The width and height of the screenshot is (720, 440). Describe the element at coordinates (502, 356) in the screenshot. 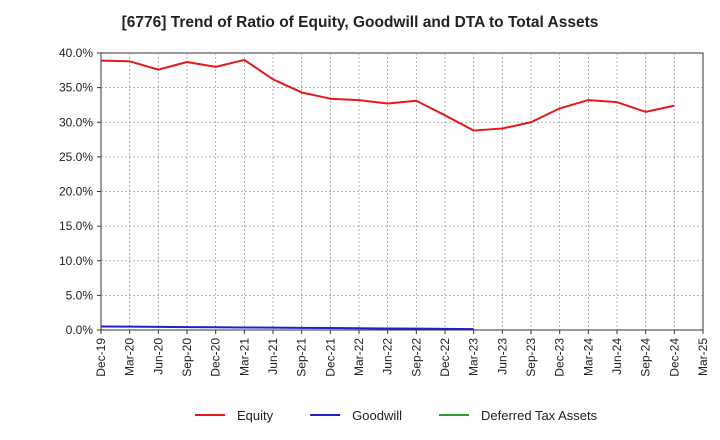

I see `x-tick-label: Jun-23` at that location.